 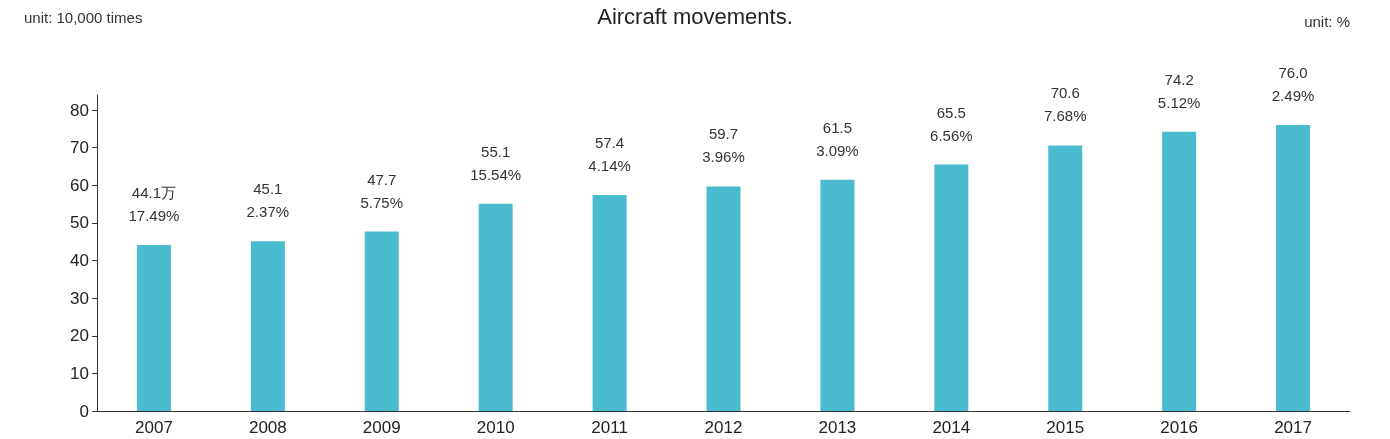 I want to click on data-label: 59.7 3.96%, so click(x=723, y=145).